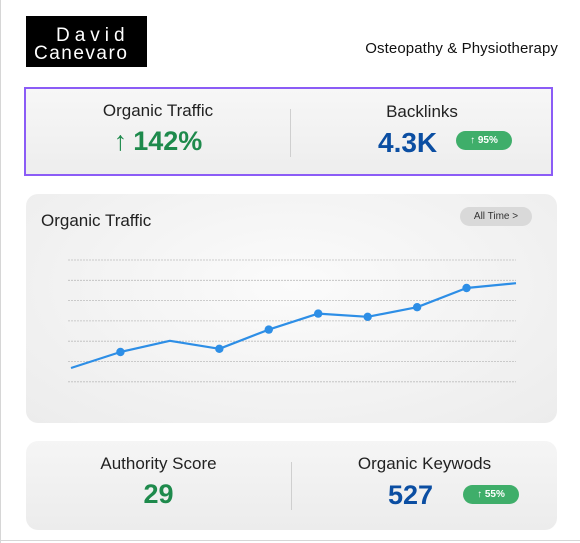  Describe the element at coordinates (120, 141) in the screenshot. I see `arrow-up-icon: ↑` at that location.